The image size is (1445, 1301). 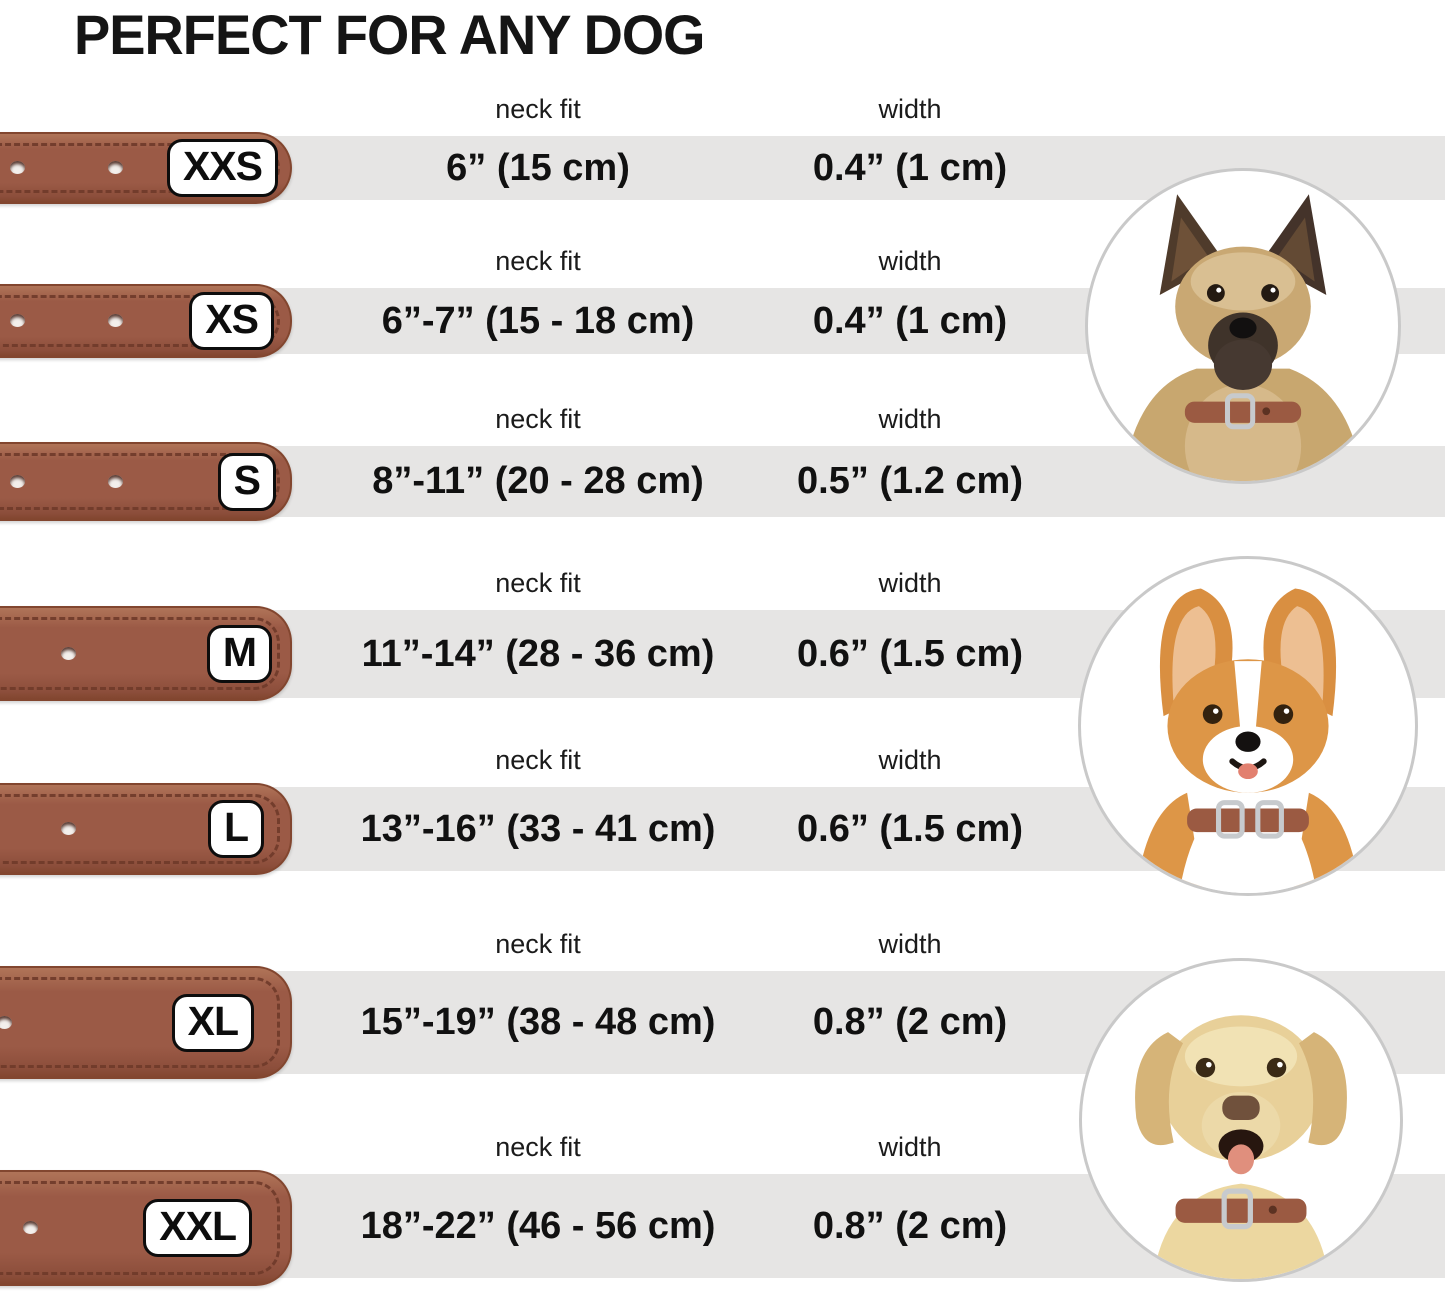 What do you see at coordinates (1241, 1147) in the screenshot?
I see `labrador-illustration` at bounding box center [1241, 1147].